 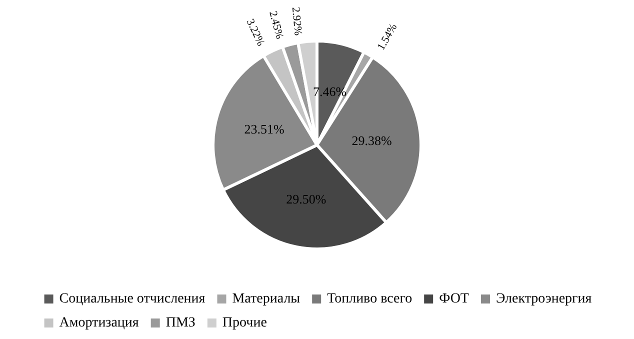 What do you see at coordinates (296, 21) in the screenshot?
I see `data-label: 2.92%` at bounding box center [296, 21].